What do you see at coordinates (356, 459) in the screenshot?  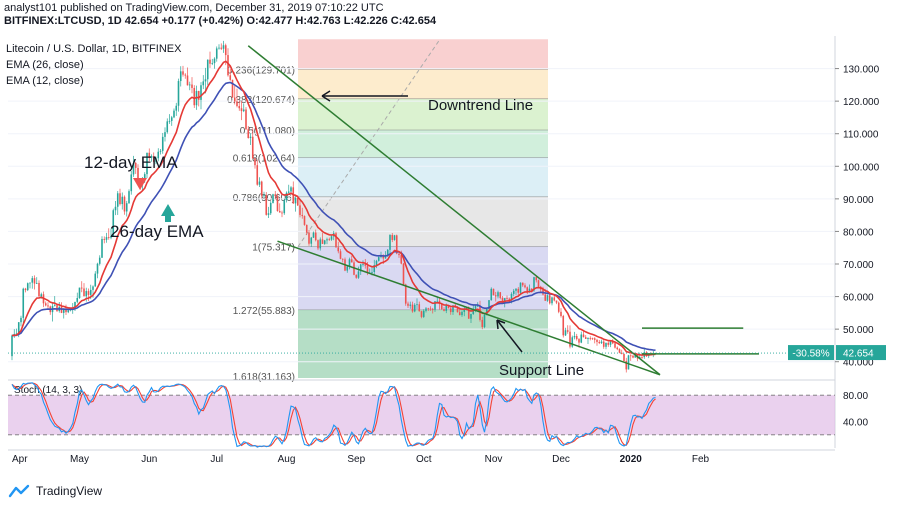 I see `time-tick-label: Sep` at bounding box center [356, 459].